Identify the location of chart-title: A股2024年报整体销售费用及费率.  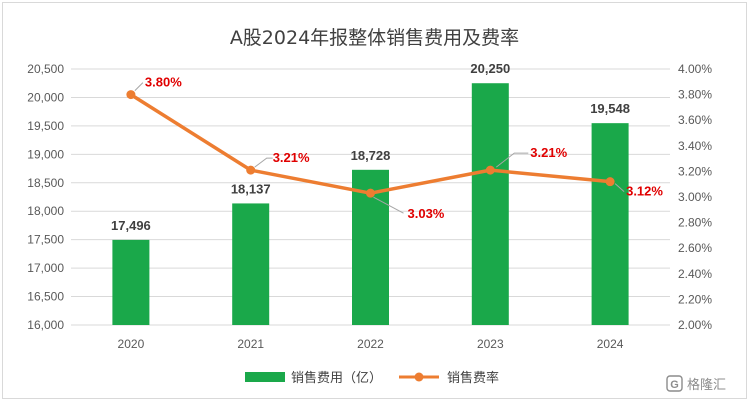
(374, 38).